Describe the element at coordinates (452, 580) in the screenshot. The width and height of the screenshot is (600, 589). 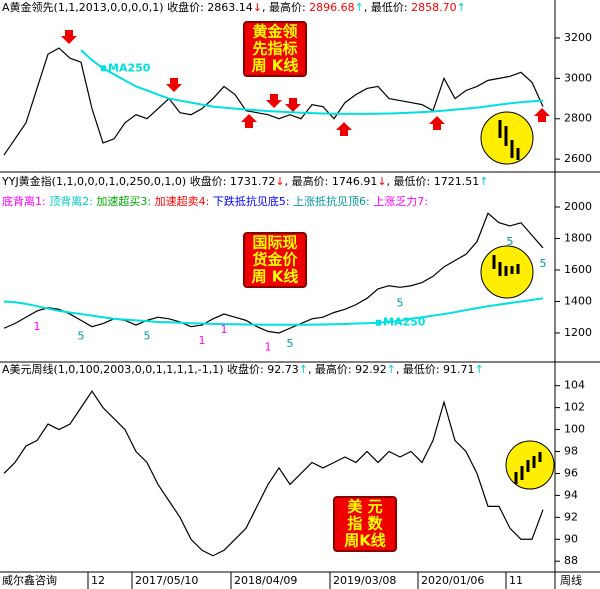
I see `x-tick-label: 2020/01/06` at that location.